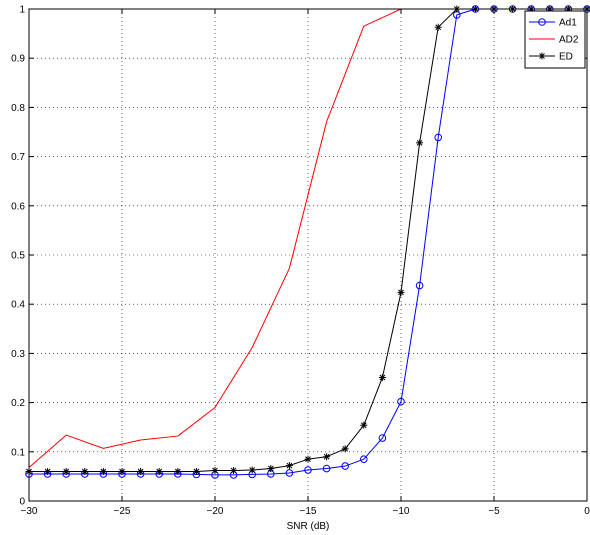  I want to click on x-tick-label: −20, so click(215, 511).